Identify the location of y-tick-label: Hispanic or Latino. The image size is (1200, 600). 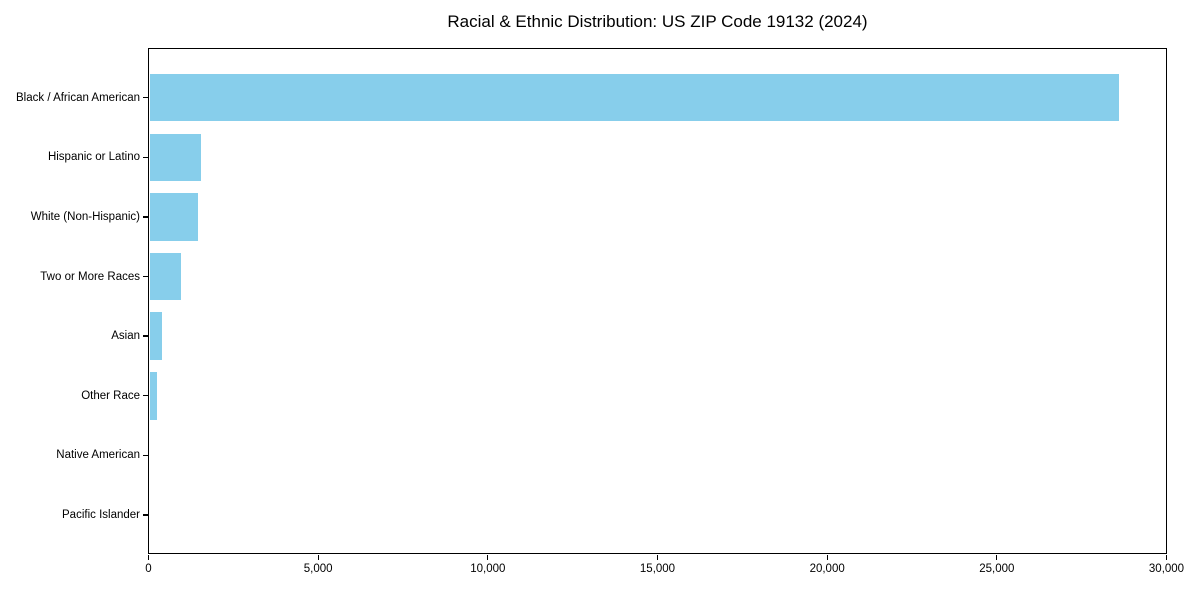
(93, 157).